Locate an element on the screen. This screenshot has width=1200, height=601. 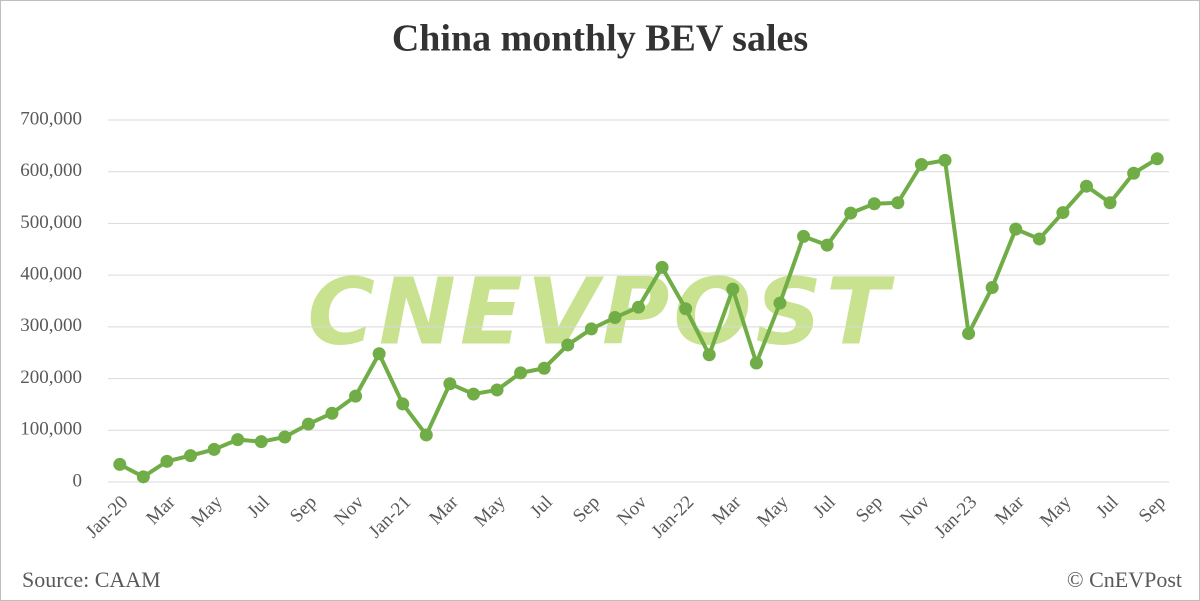
y-tick-label: 300,000 is located at coordinates (51, 325).